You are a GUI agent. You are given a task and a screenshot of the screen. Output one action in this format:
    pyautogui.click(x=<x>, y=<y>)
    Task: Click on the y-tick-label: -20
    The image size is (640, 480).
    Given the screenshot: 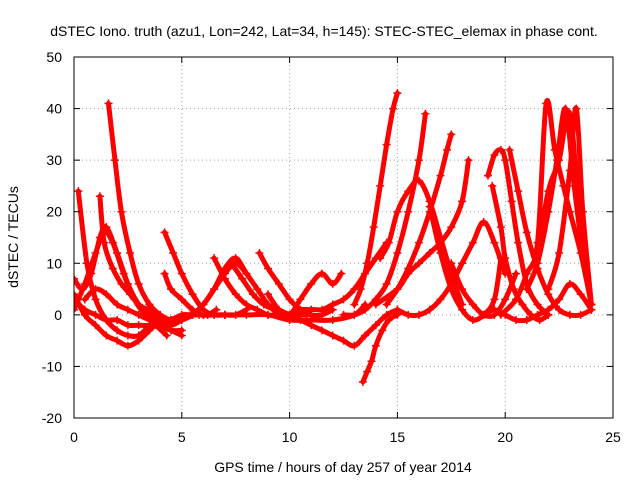 What is the action you would take?
    pyautogui.click(x=52, y=418)
    